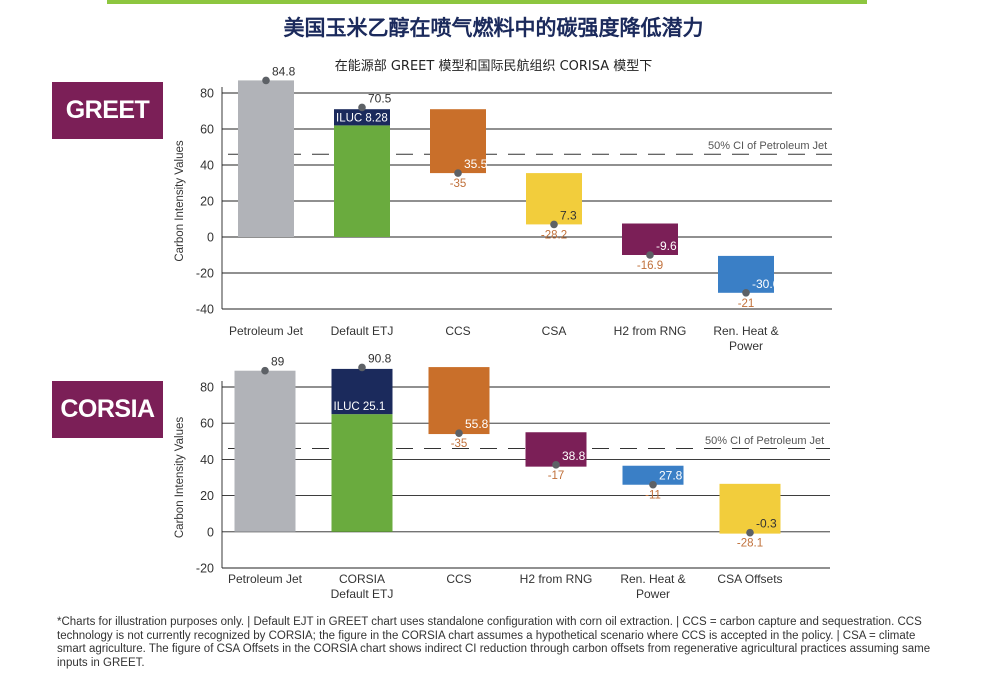 This screenshot has width=987, height=683. What do you see at coordinates (764, 441) in the screenshot?
I see `corsia-reference-label: 50% CI of Petroleum Jet` at bounding box center [764, 441].